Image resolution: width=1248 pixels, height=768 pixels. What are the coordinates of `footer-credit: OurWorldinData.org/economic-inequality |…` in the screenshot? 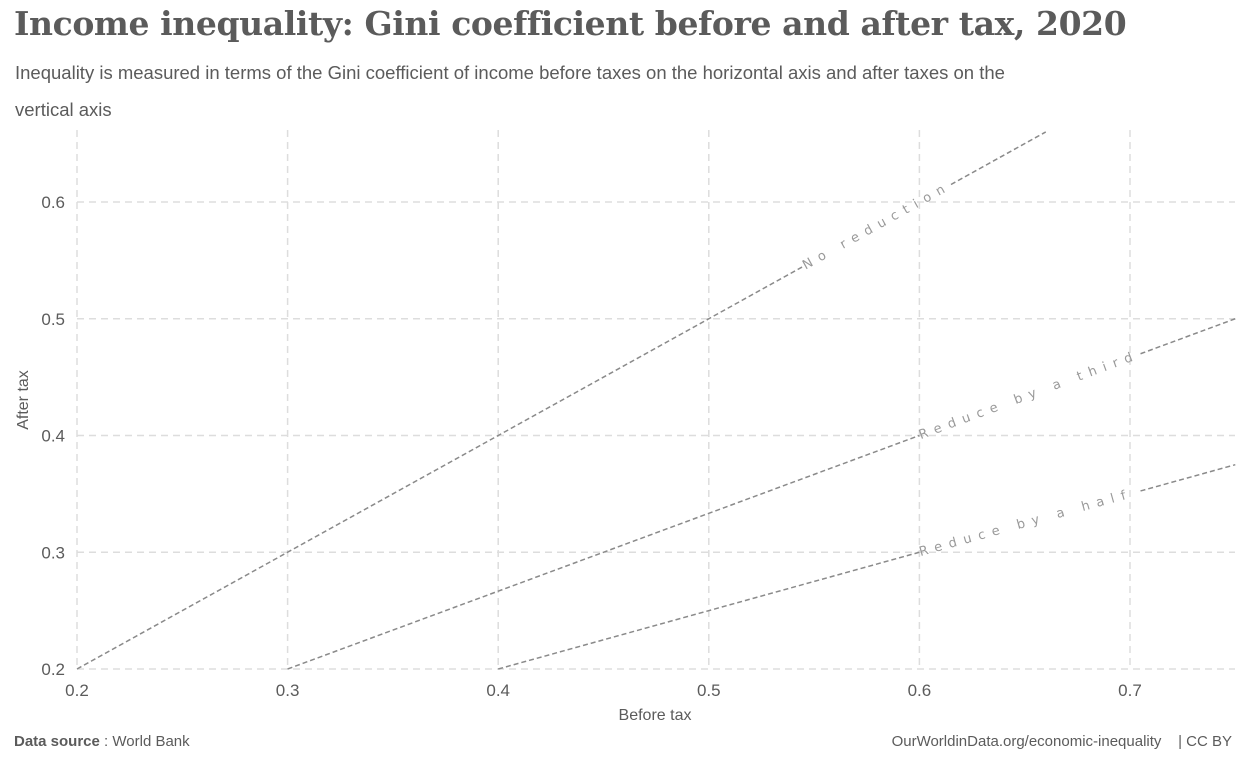 It's located at (1062, 741).